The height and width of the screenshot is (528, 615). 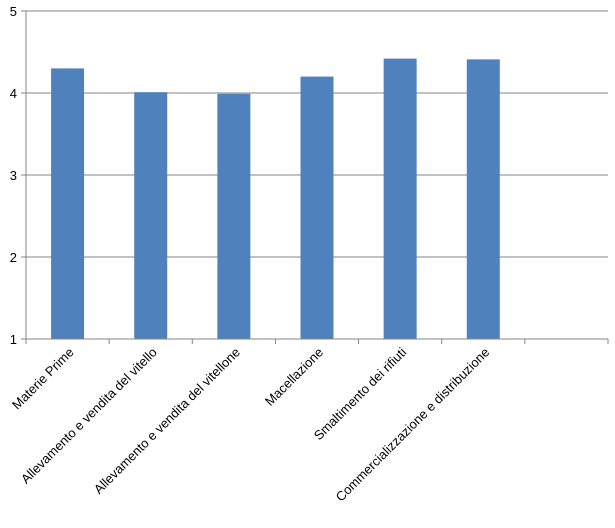 I want to click on x-tick-label: Materie Prime, so click(x=43, y=379).